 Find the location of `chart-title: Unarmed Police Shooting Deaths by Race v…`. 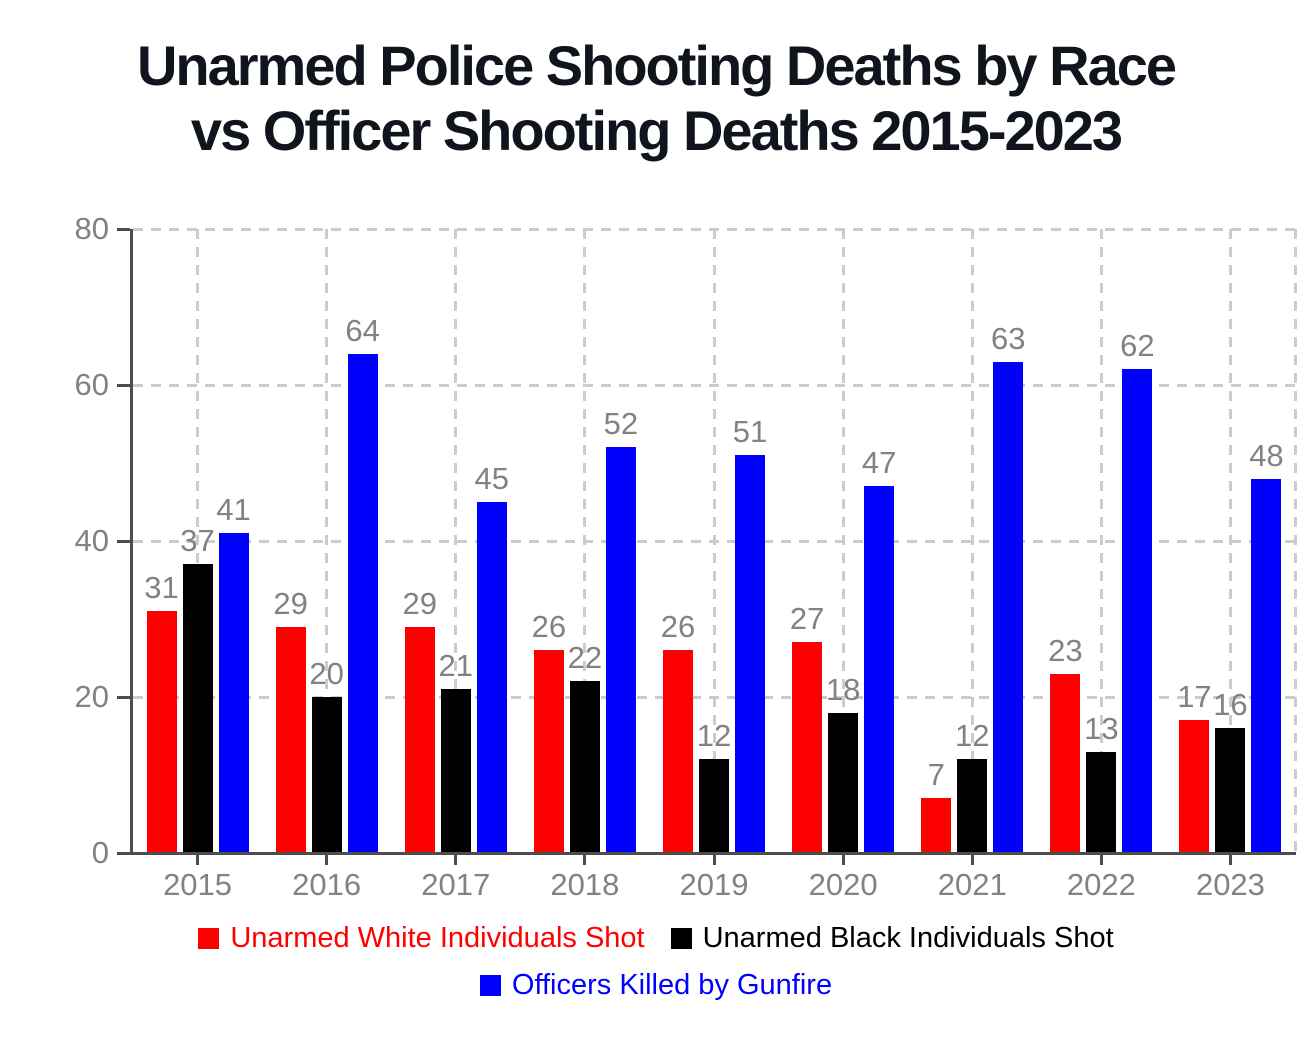

chart-title: Unarmed Police Shooting Deaths by Race v… is located at coordinates (656, 98).